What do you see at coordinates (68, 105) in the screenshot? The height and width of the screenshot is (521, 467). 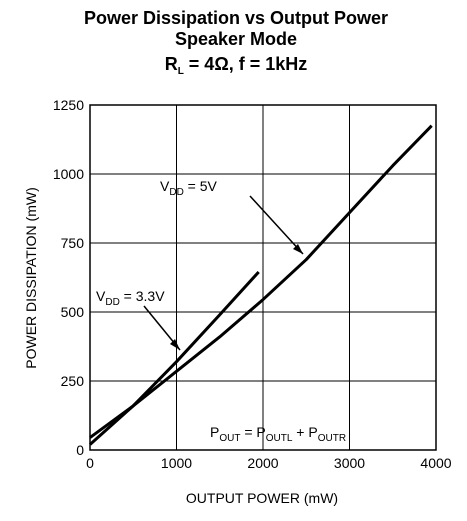 I see `y-tick-label: 1250` at bounding box center [68, 105].